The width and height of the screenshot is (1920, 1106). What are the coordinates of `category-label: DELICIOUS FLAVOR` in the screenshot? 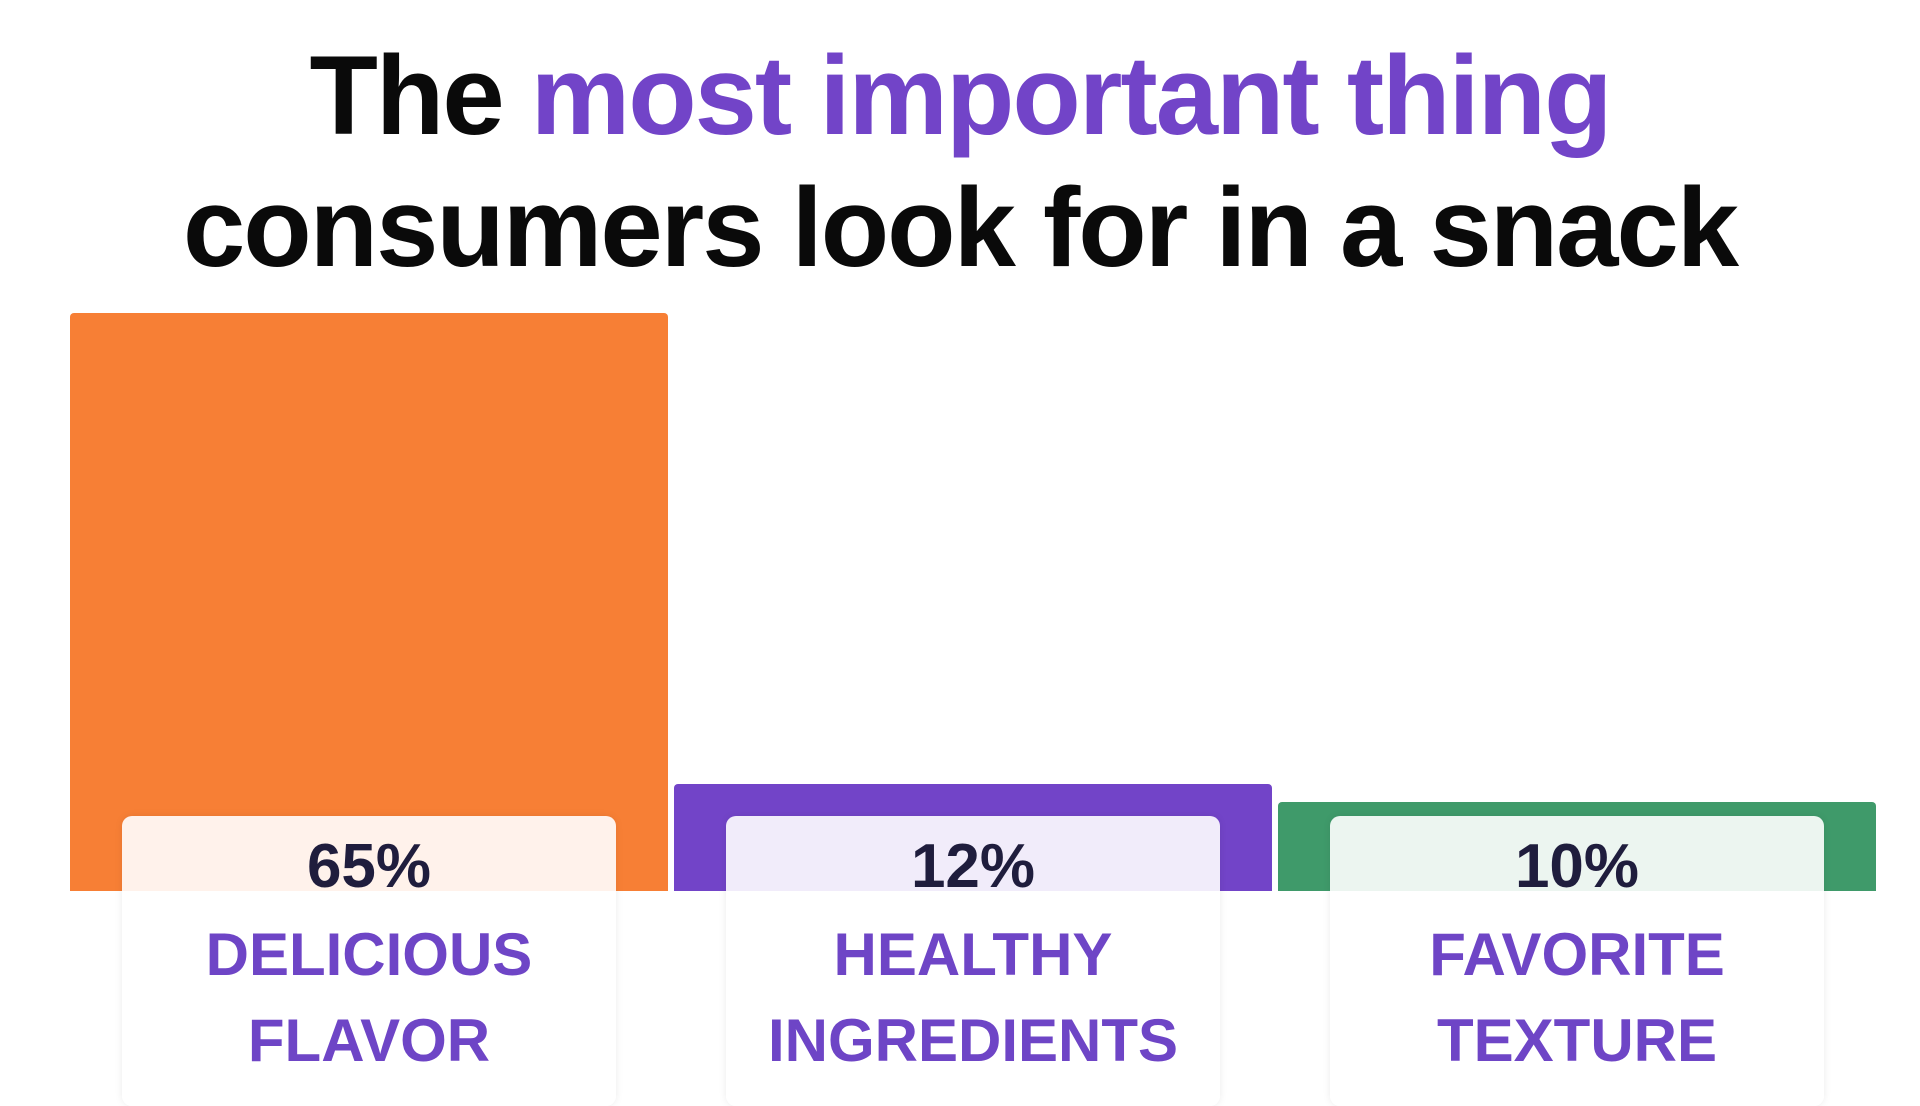 It's located at (369, 997).